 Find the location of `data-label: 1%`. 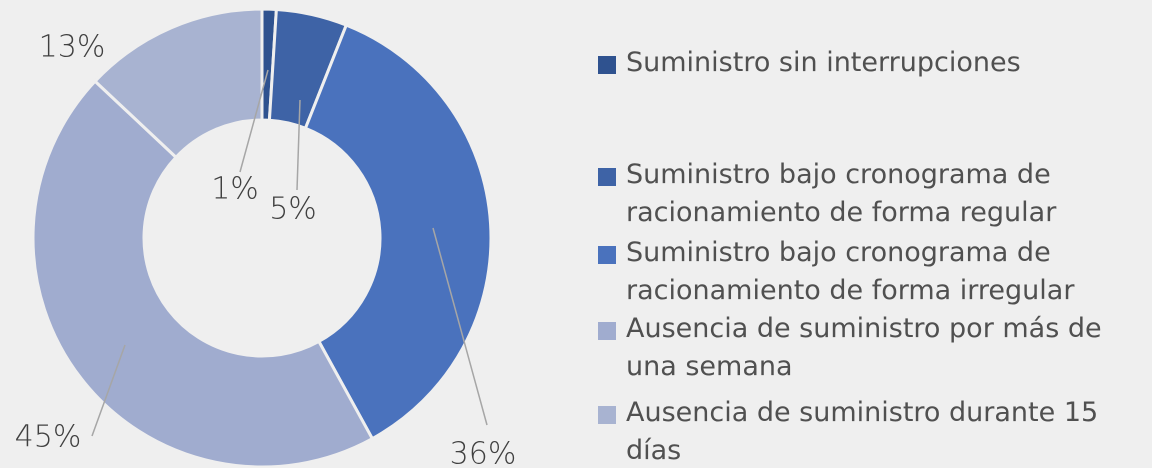

data-label: 1% is located at coordinates (235, 189).